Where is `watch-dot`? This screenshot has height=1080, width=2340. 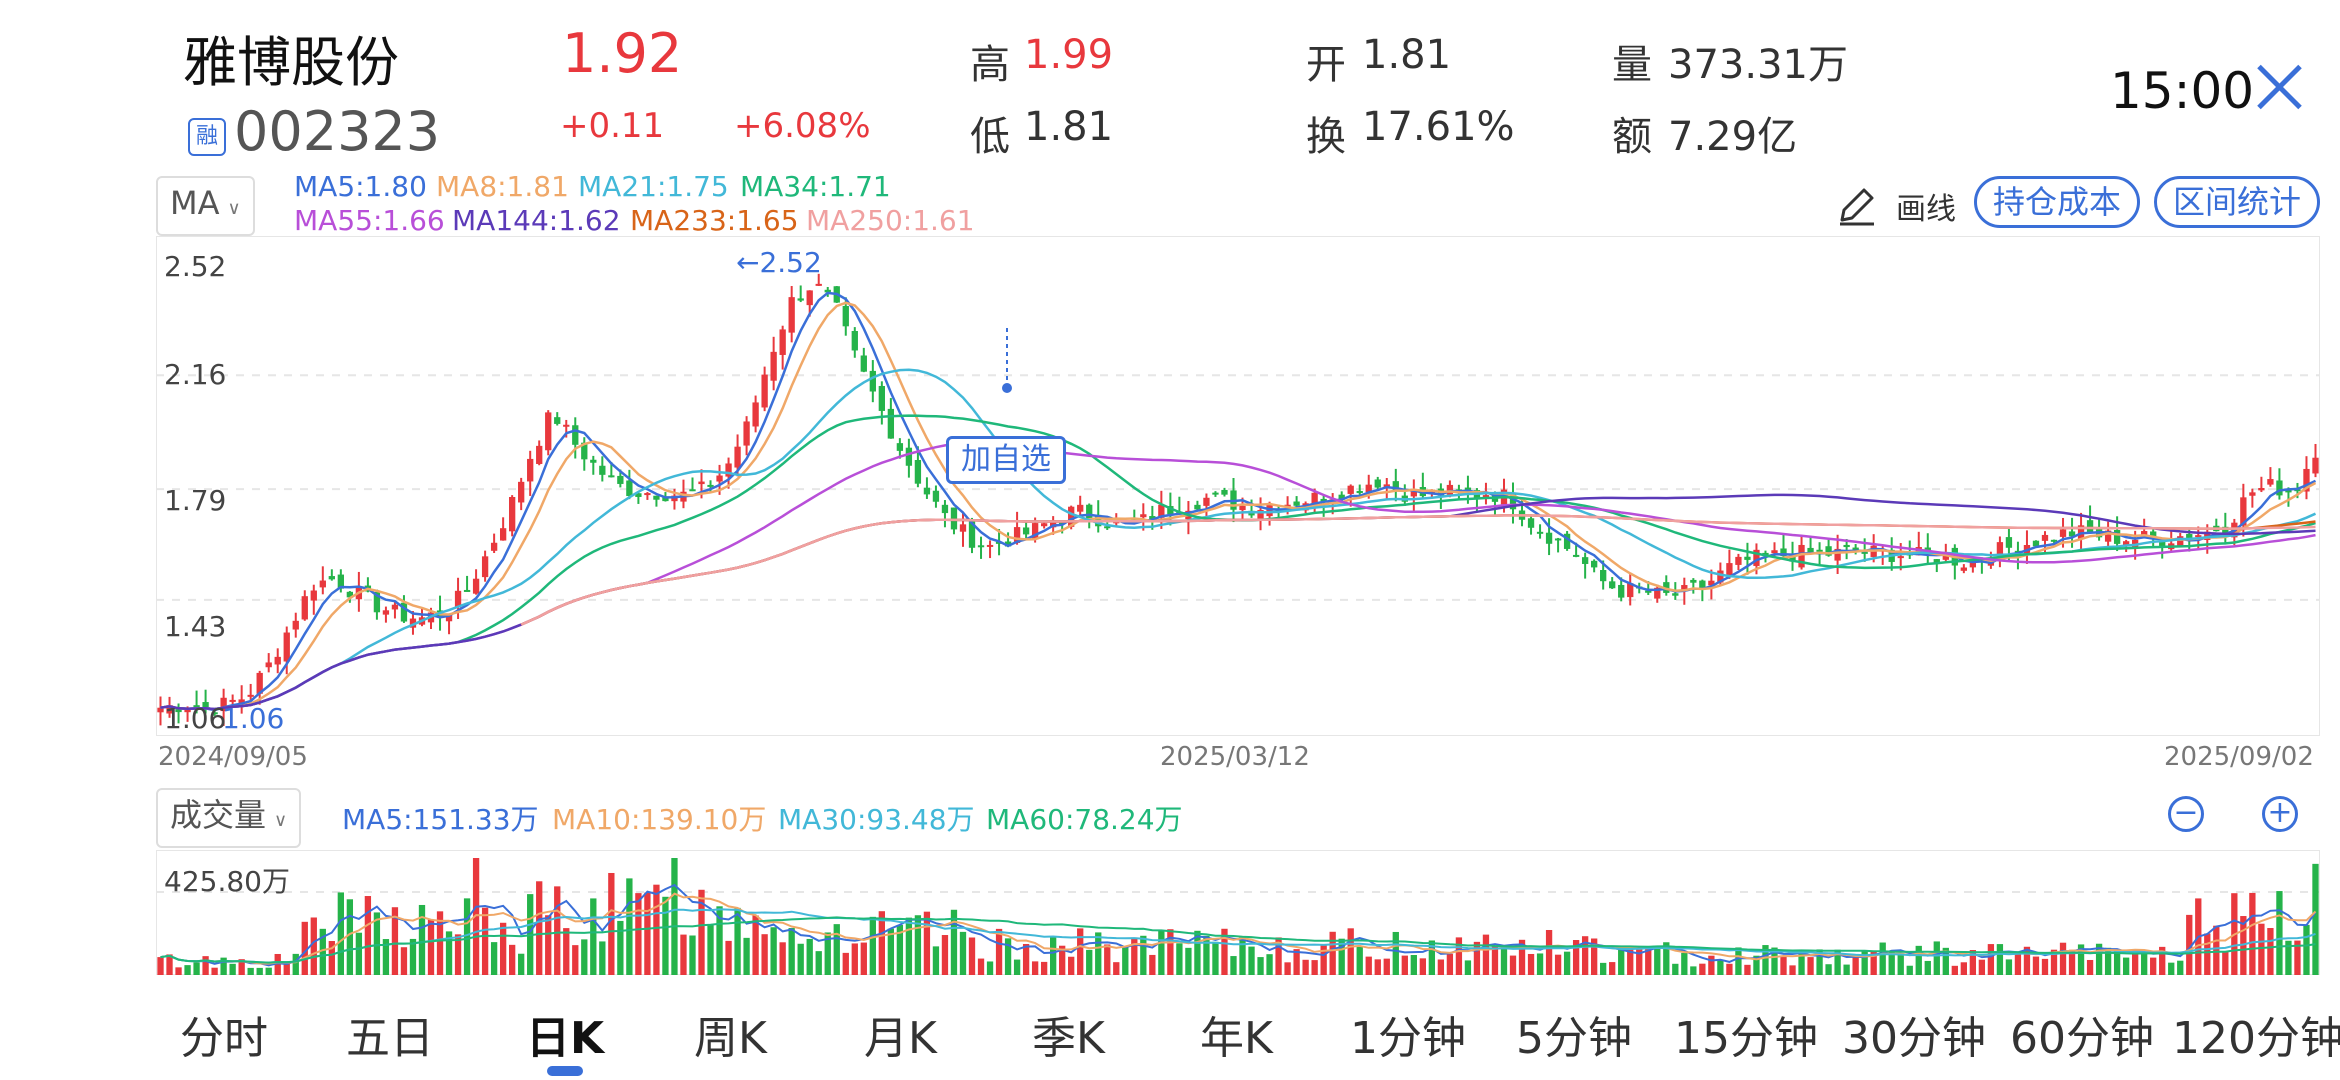
watch-dot is located at coordinates (1007, 388).